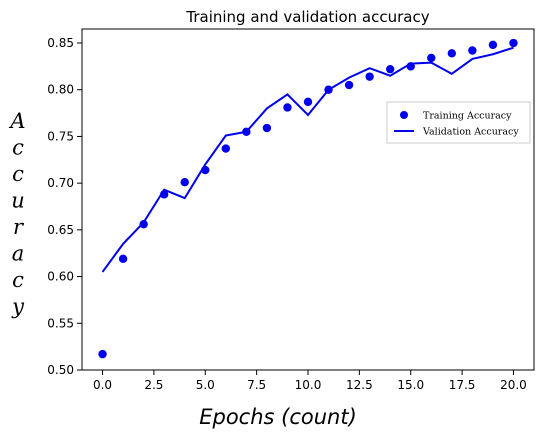  What do you see at coordinates (60, 323) in the screenshot?
I see `y-tick-label: 0.55` at bounding box center [60, 323].